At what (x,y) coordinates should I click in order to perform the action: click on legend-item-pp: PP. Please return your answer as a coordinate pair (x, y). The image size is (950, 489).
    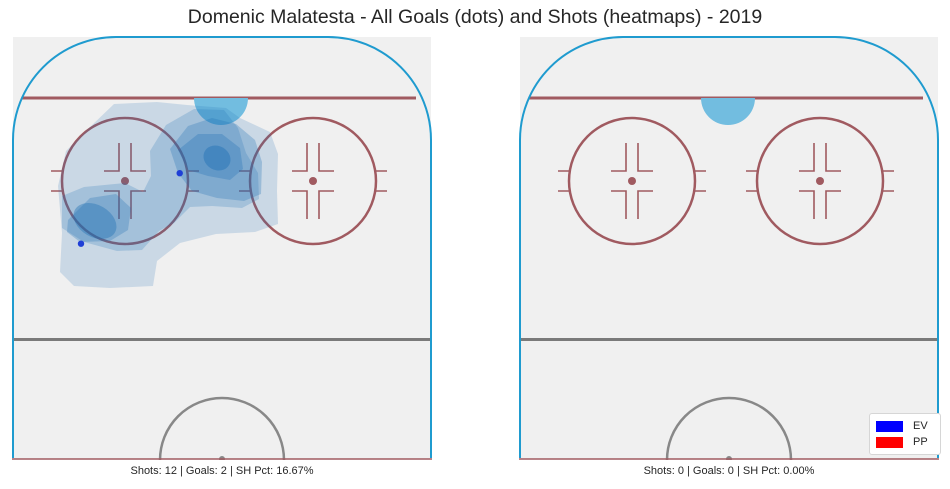
    Looking at the image, I should click on (902, 442).